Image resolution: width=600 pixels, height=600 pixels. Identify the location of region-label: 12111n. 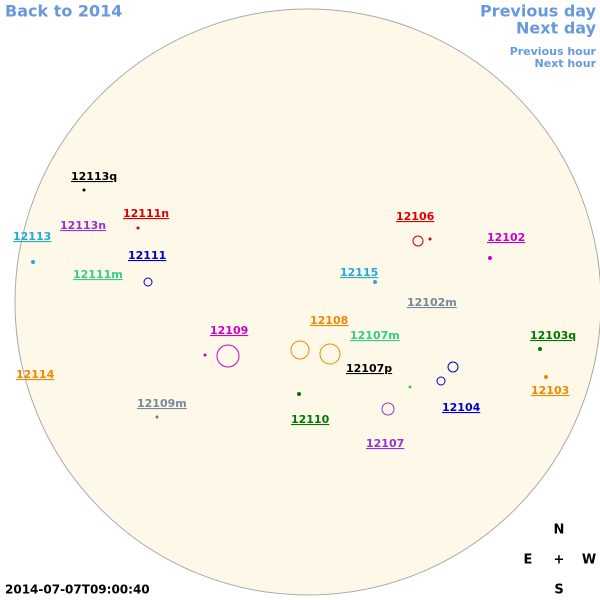
(146, 213).